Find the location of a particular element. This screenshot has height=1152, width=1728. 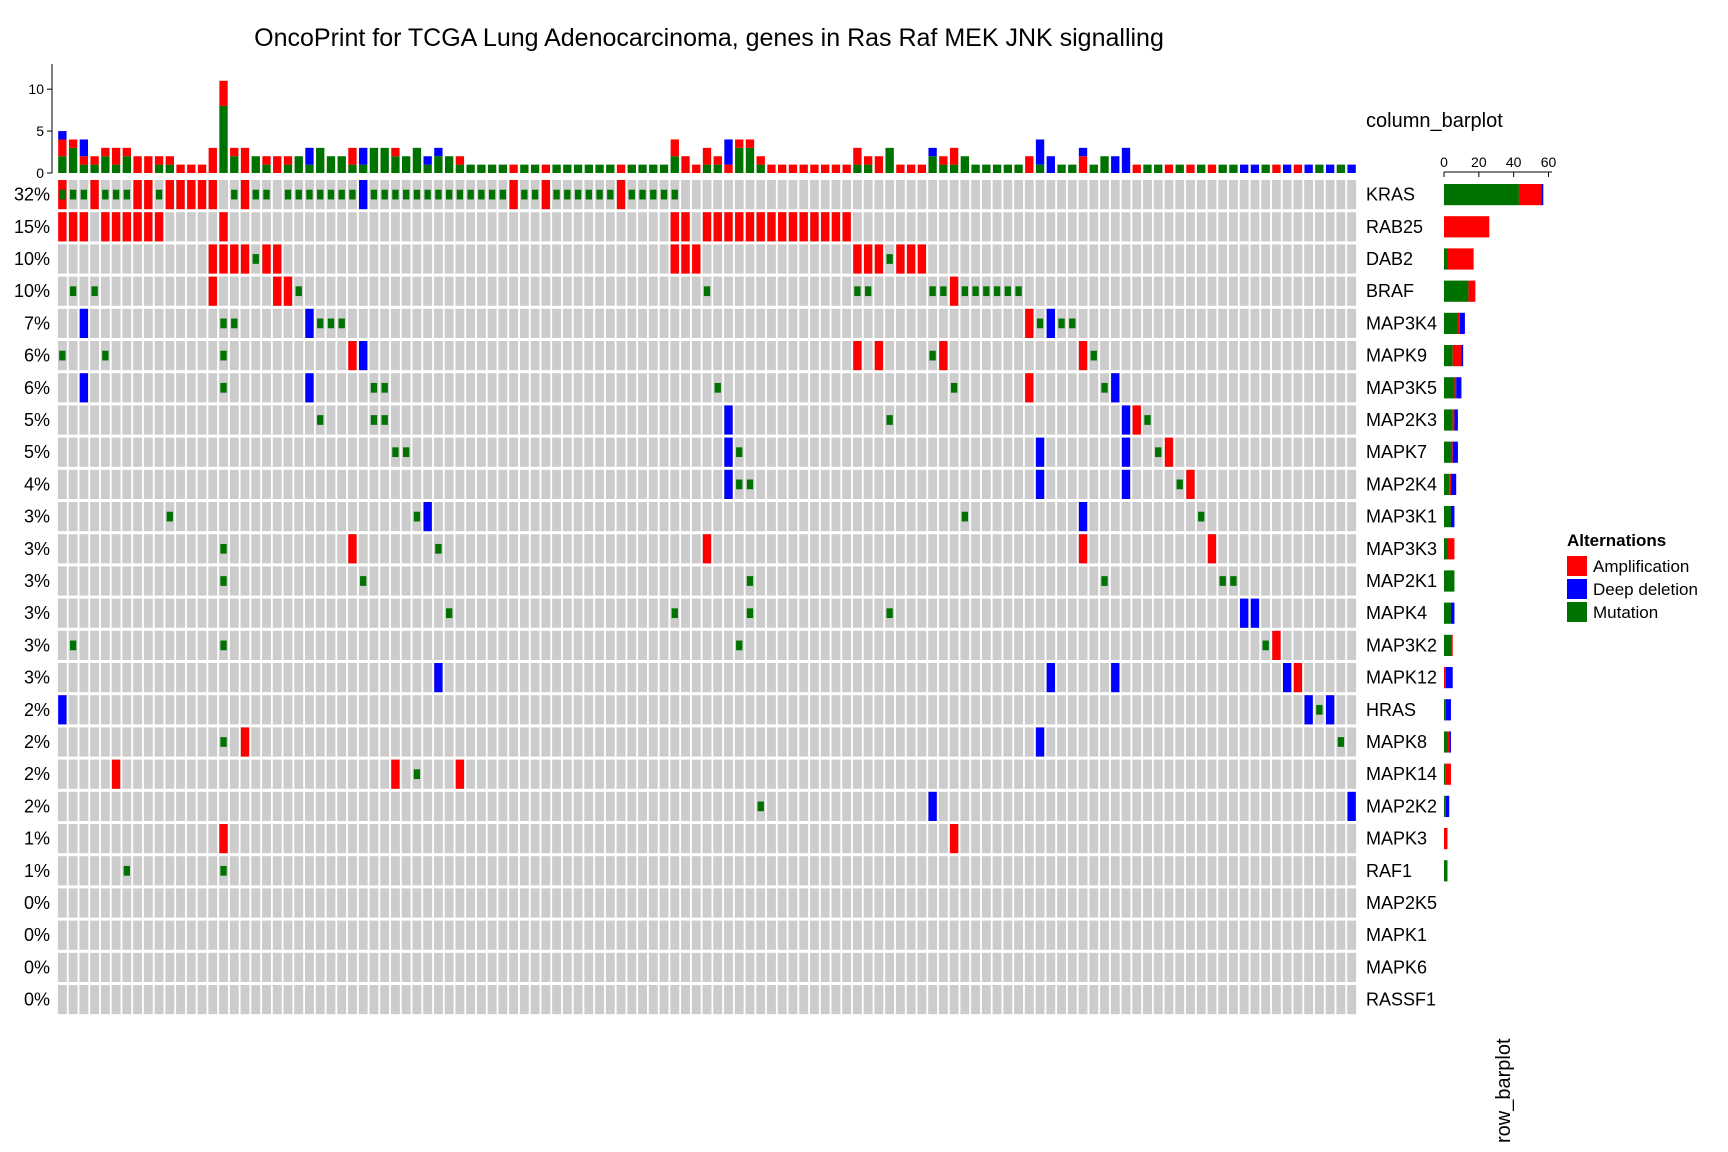

mutation-mark is located at coordinates (997, 291).